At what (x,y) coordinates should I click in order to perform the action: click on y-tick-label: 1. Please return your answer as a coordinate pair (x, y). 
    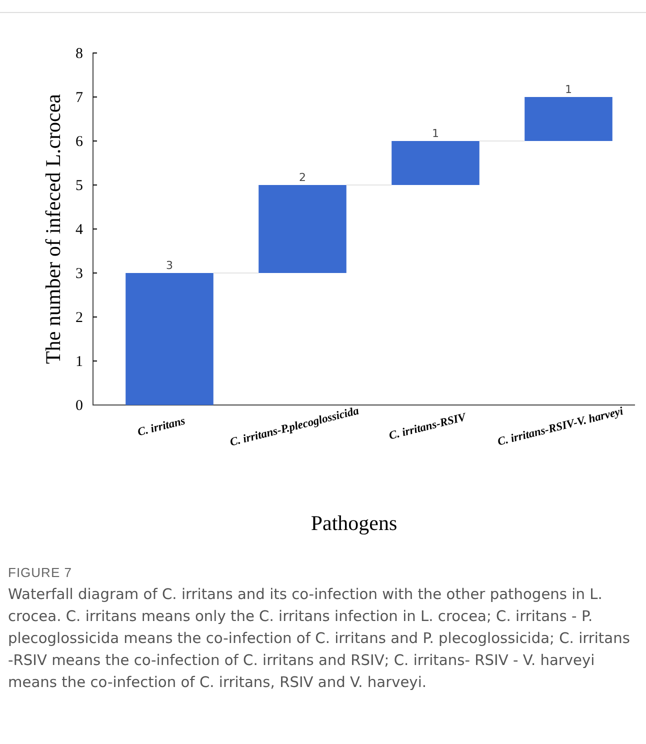
    Looking at the image, I should click on (79, 362).